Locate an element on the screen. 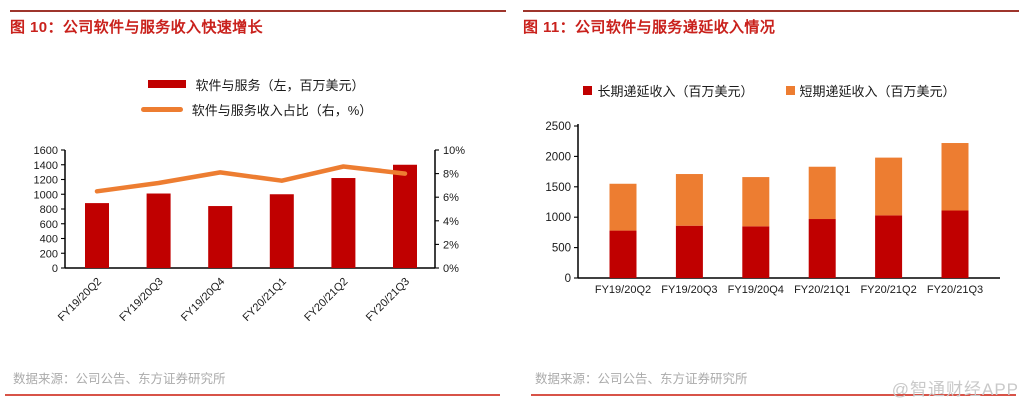  left-axis-tick-label: 1500 is located at coordinates (558, 188).